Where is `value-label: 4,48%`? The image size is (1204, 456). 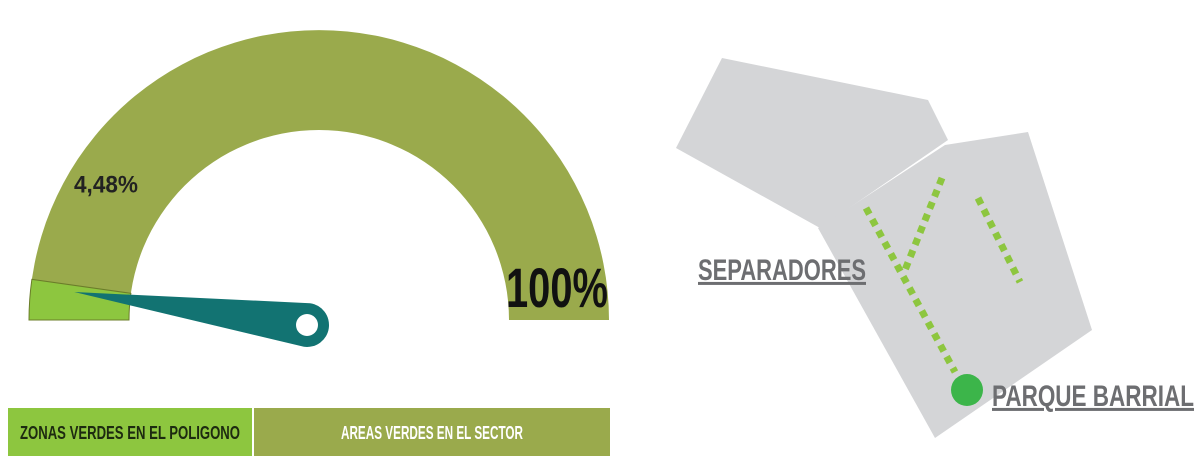 value-label: 4,48% is located at coordinates (106, 184).